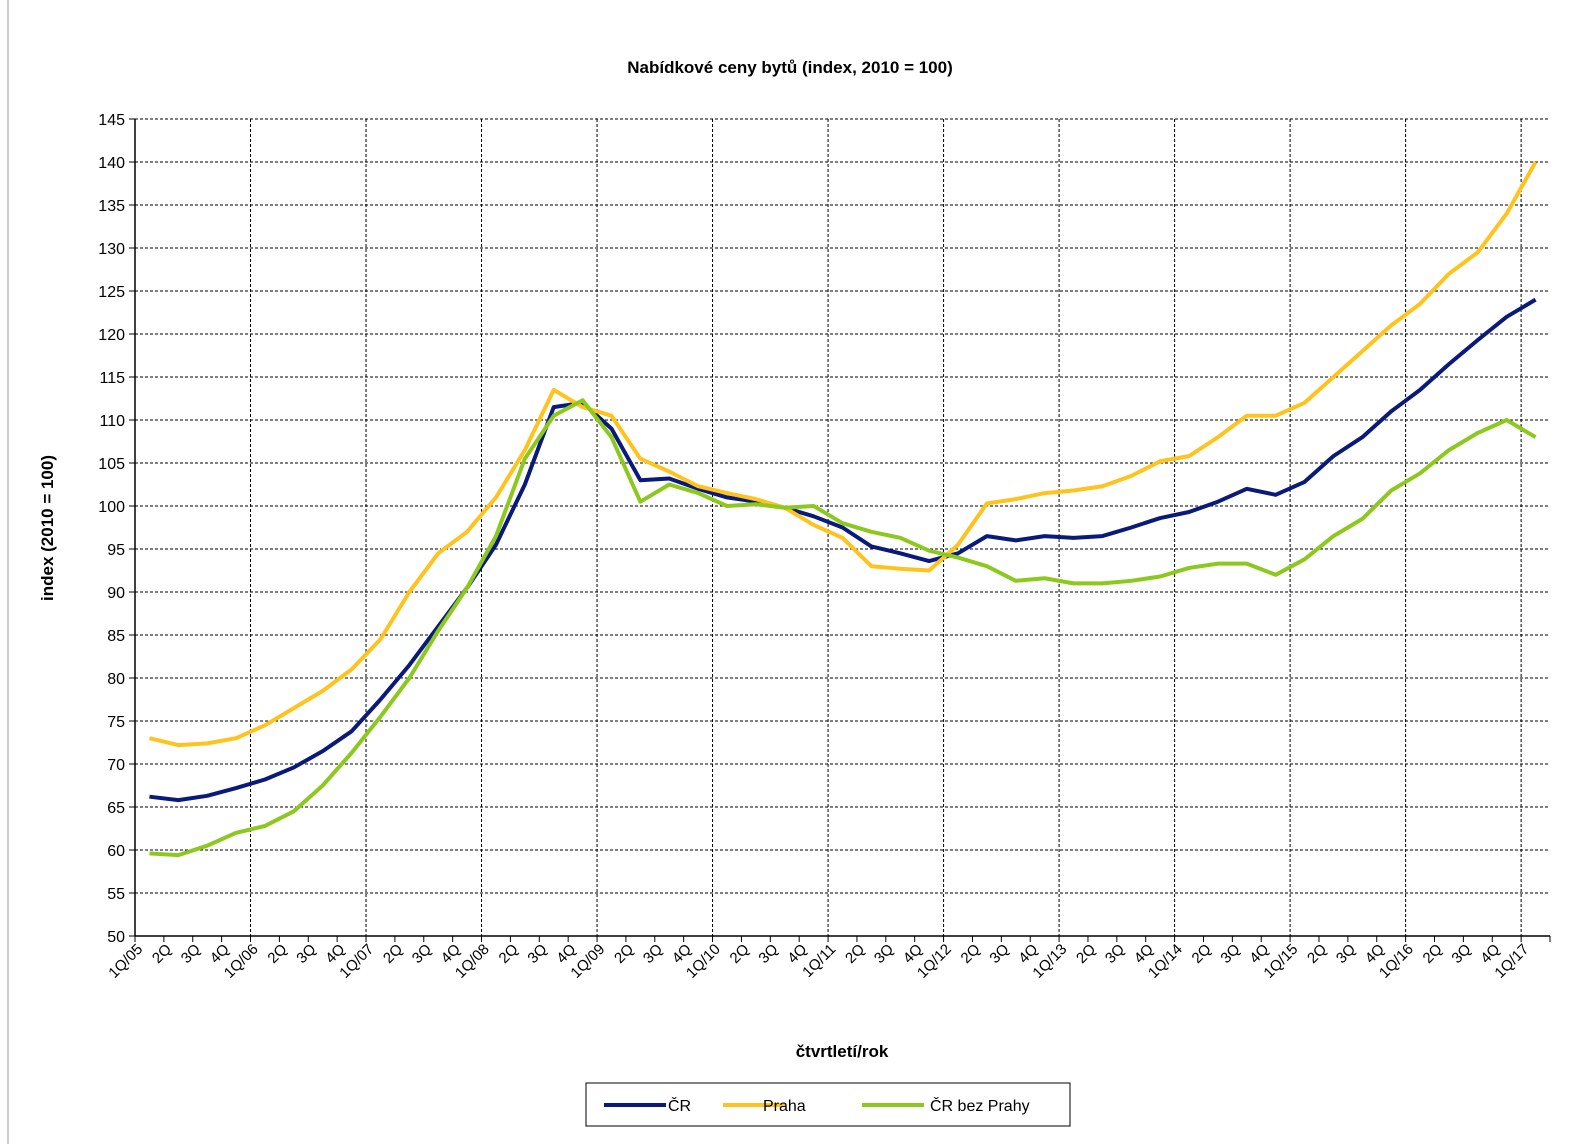 This screenshot has height=1144, width=1578. I want to click on x-axis-label: čtvrtletí/rok, so click(842, 1051).